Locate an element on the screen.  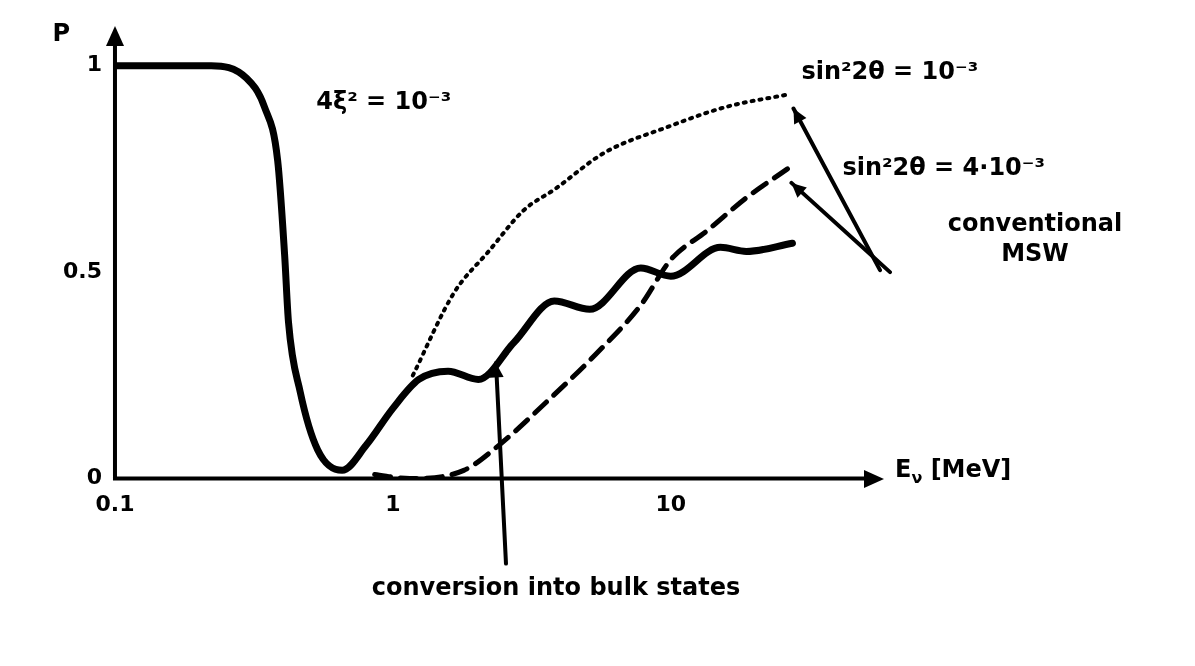
annotation: conversion into bulk states is located at coordinates (556, 586).